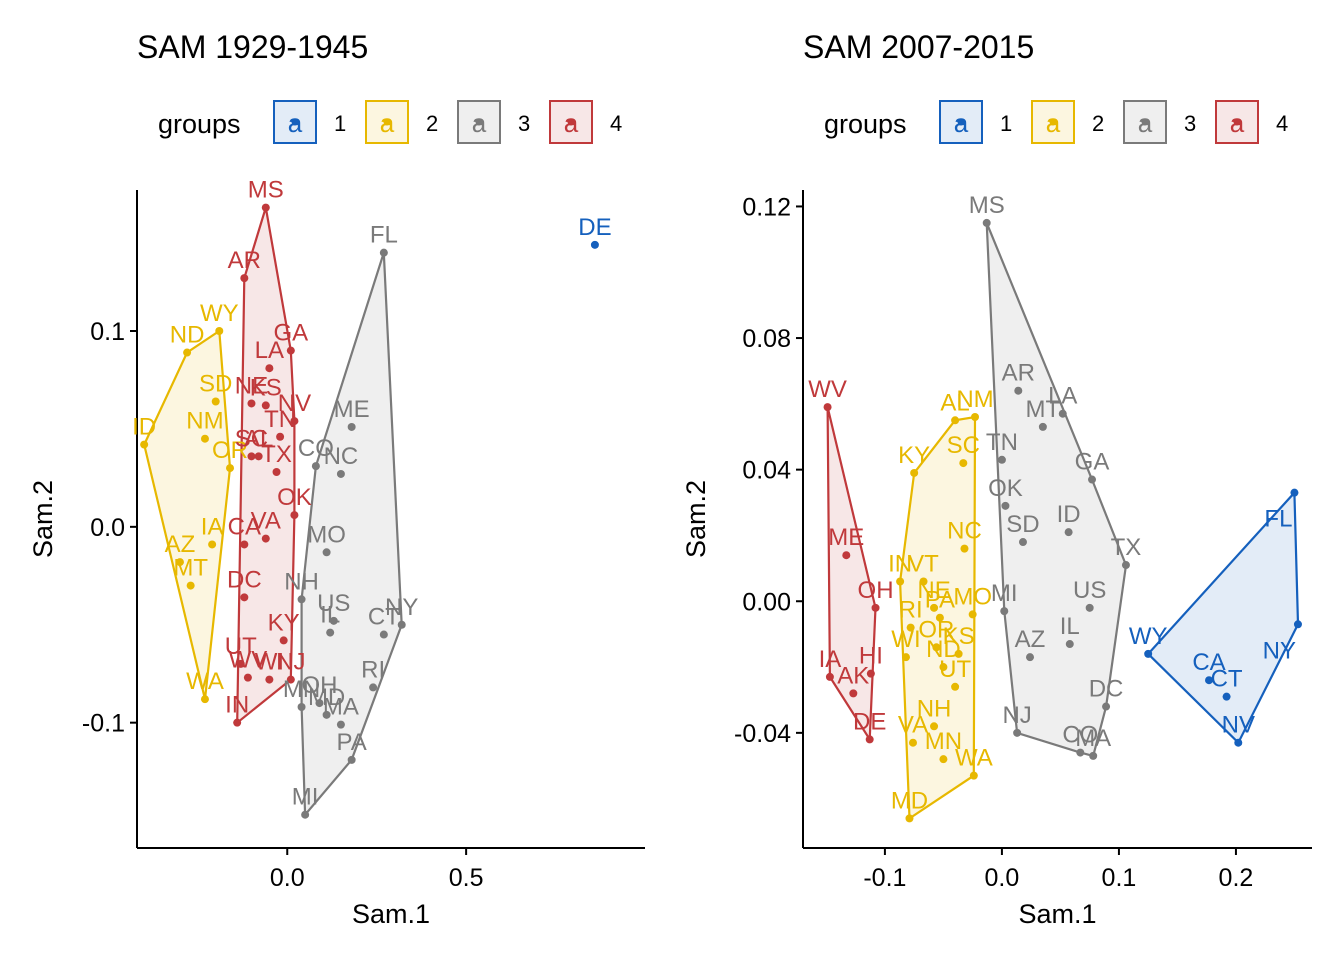 The image size is (1344, 960). Describe the element at coordinates (237, 722) in the screenshot. I see `point-in` at that location.